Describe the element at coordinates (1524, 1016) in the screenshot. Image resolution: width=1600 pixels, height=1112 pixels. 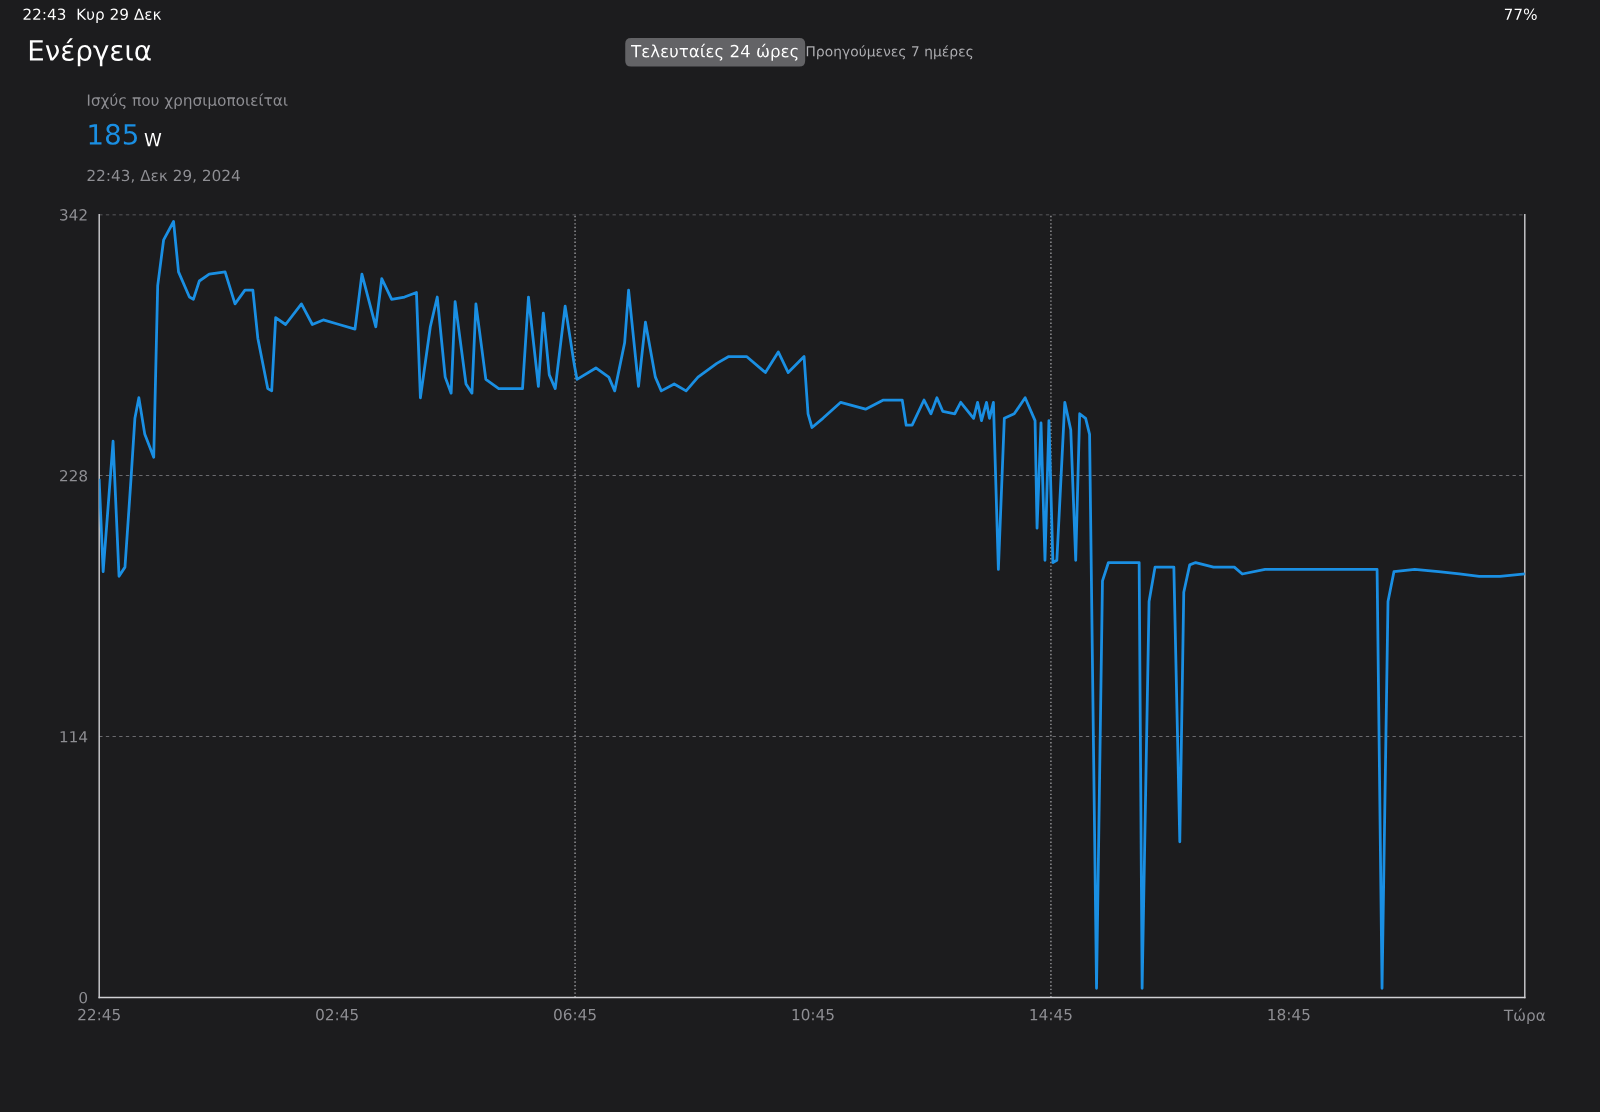
I see `x-tick-label: Τώρα` at that location.